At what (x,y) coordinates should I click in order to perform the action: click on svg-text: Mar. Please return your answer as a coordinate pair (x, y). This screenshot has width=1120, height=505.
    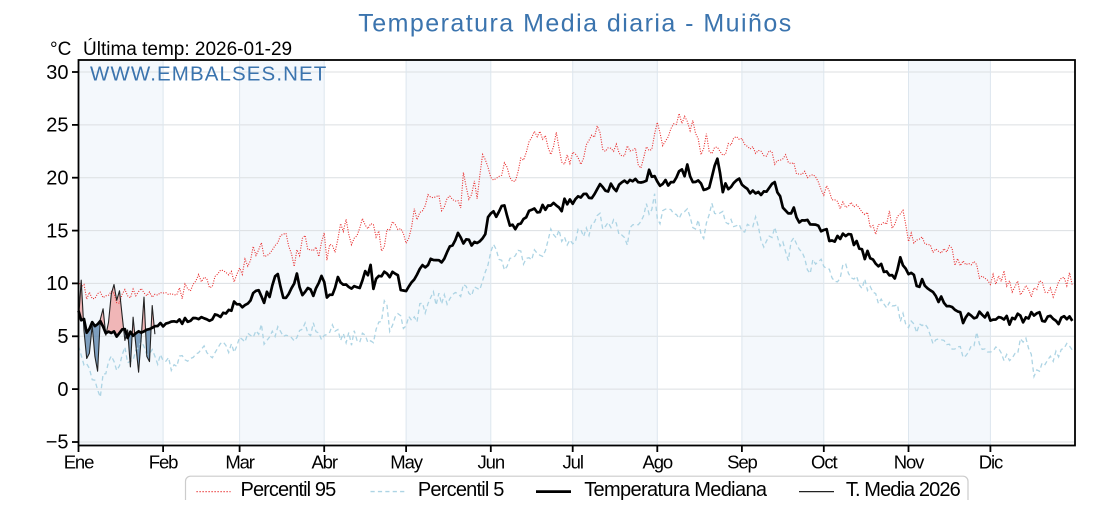
    Looking at the image, I should click on (239, 462).